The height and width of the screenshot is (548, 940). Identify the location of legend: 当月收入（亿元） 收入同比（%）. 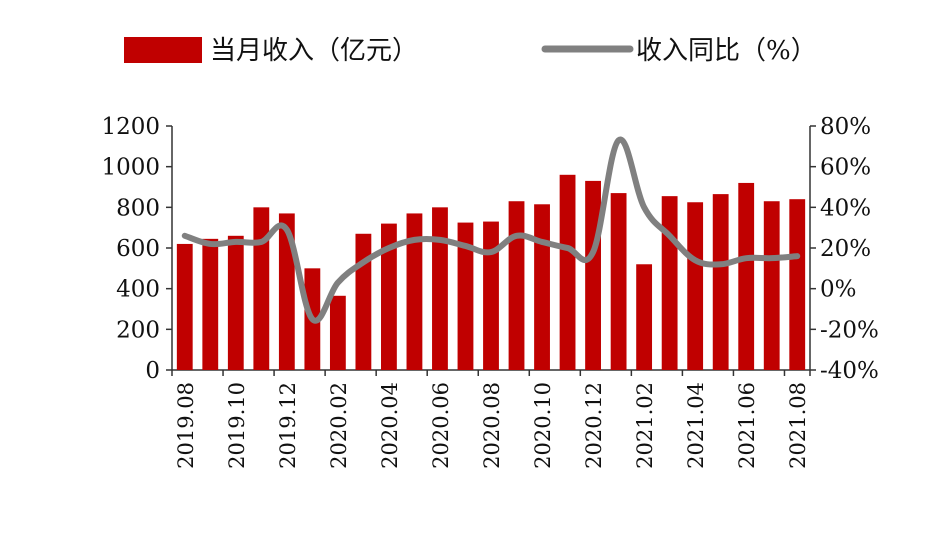
(470, 51).